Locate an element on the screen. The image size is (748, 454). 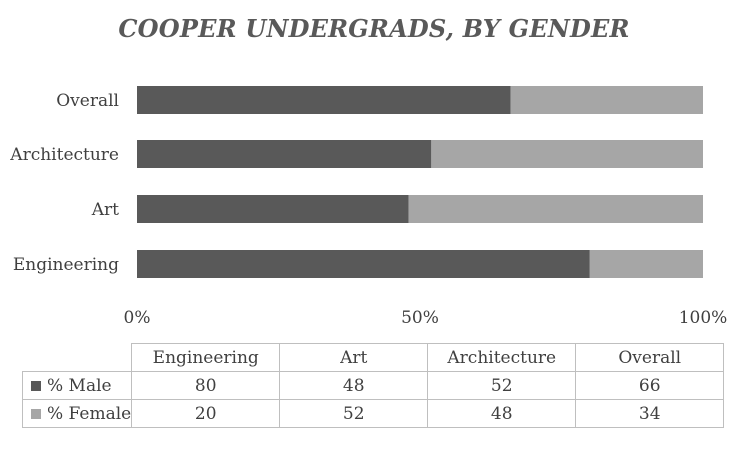
bar-engineering-female is located at coordinates (646, 264).